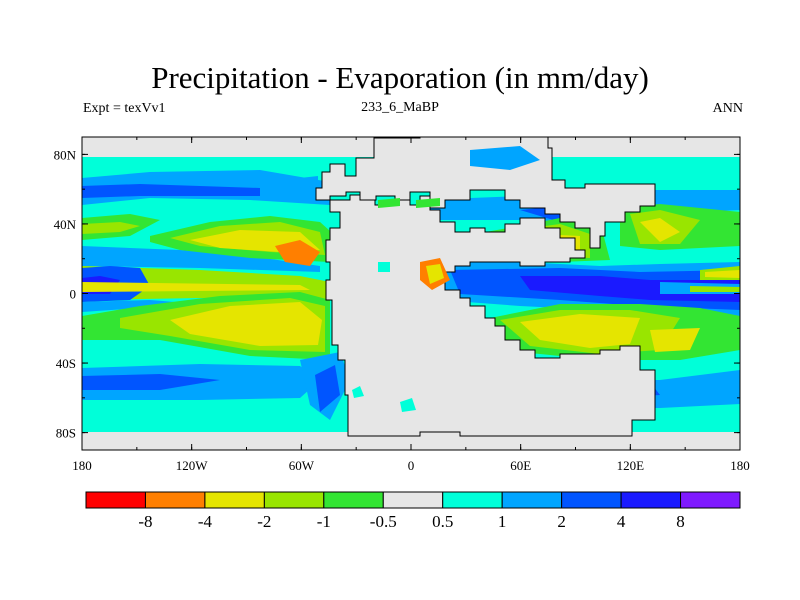 This screenshot has width=800, height=600. What do you see at coordinates (196, 287) in the screenshot?
I see `pacific-equatorial-yellow` at bounding box center [196, 287].